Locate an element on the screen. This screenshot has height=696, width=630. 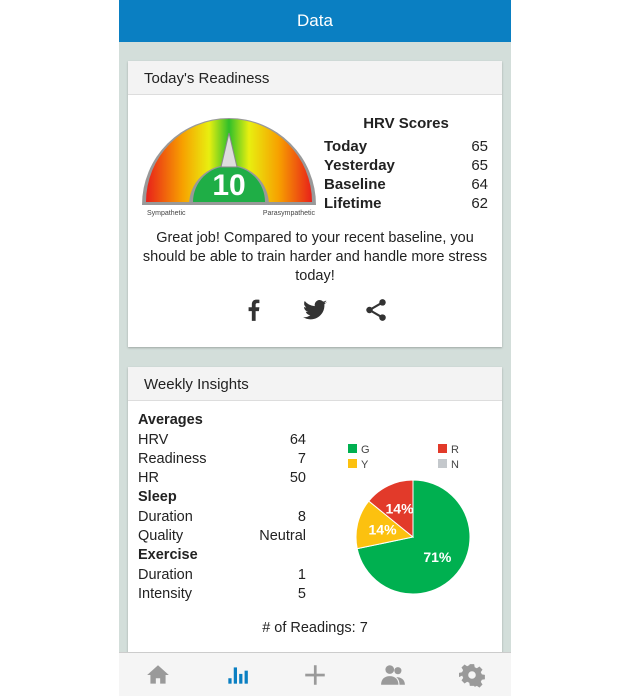
legend-label-G: G is located at coordinates (365, 450).